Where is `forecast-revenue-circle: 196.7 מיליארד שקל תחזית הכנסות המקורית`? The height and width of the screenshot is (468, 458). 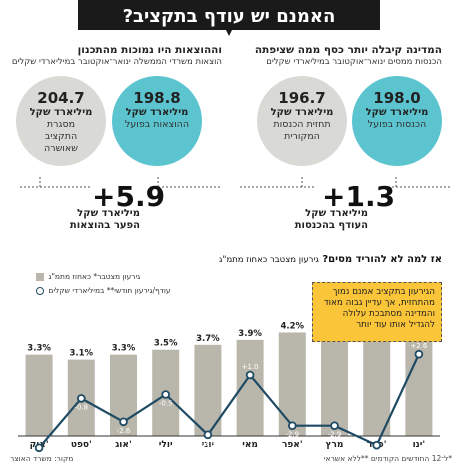 forecast-revenue-circle: 196.7 מיליארד שקל תחזית הכנסות המקורית is located at coordinates (302, 121).